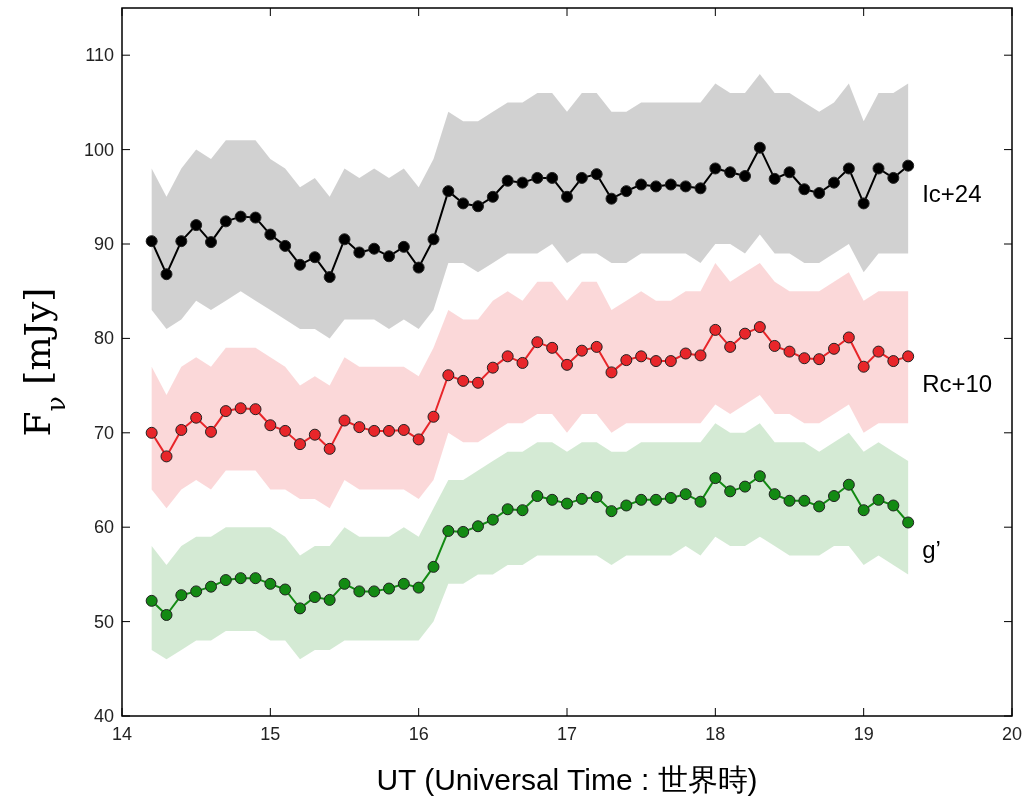 Image resolution: width=1036 pixels, height=809 pixels. I want to click on x-tick-label: 15, so click(270, 734).